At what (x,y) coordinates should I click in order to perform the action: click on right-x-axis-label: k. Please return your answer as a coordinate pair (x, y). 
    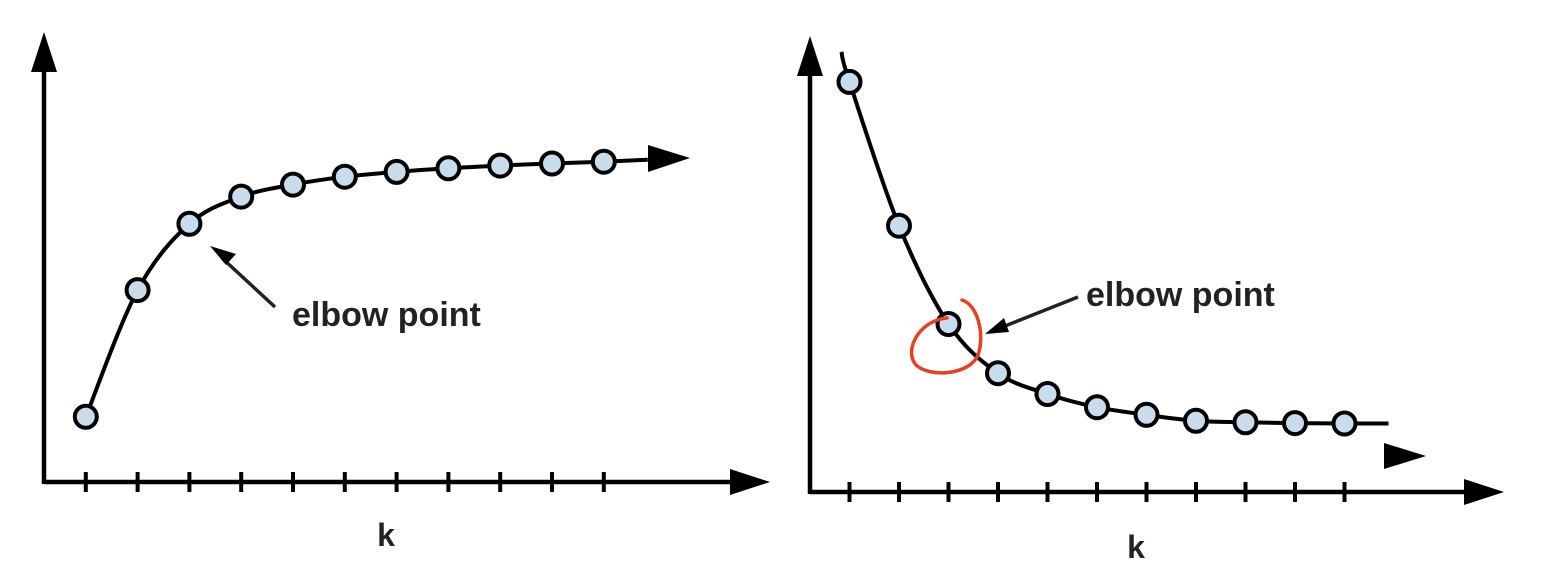
    Looking at the image, I should click on (1136, 547).